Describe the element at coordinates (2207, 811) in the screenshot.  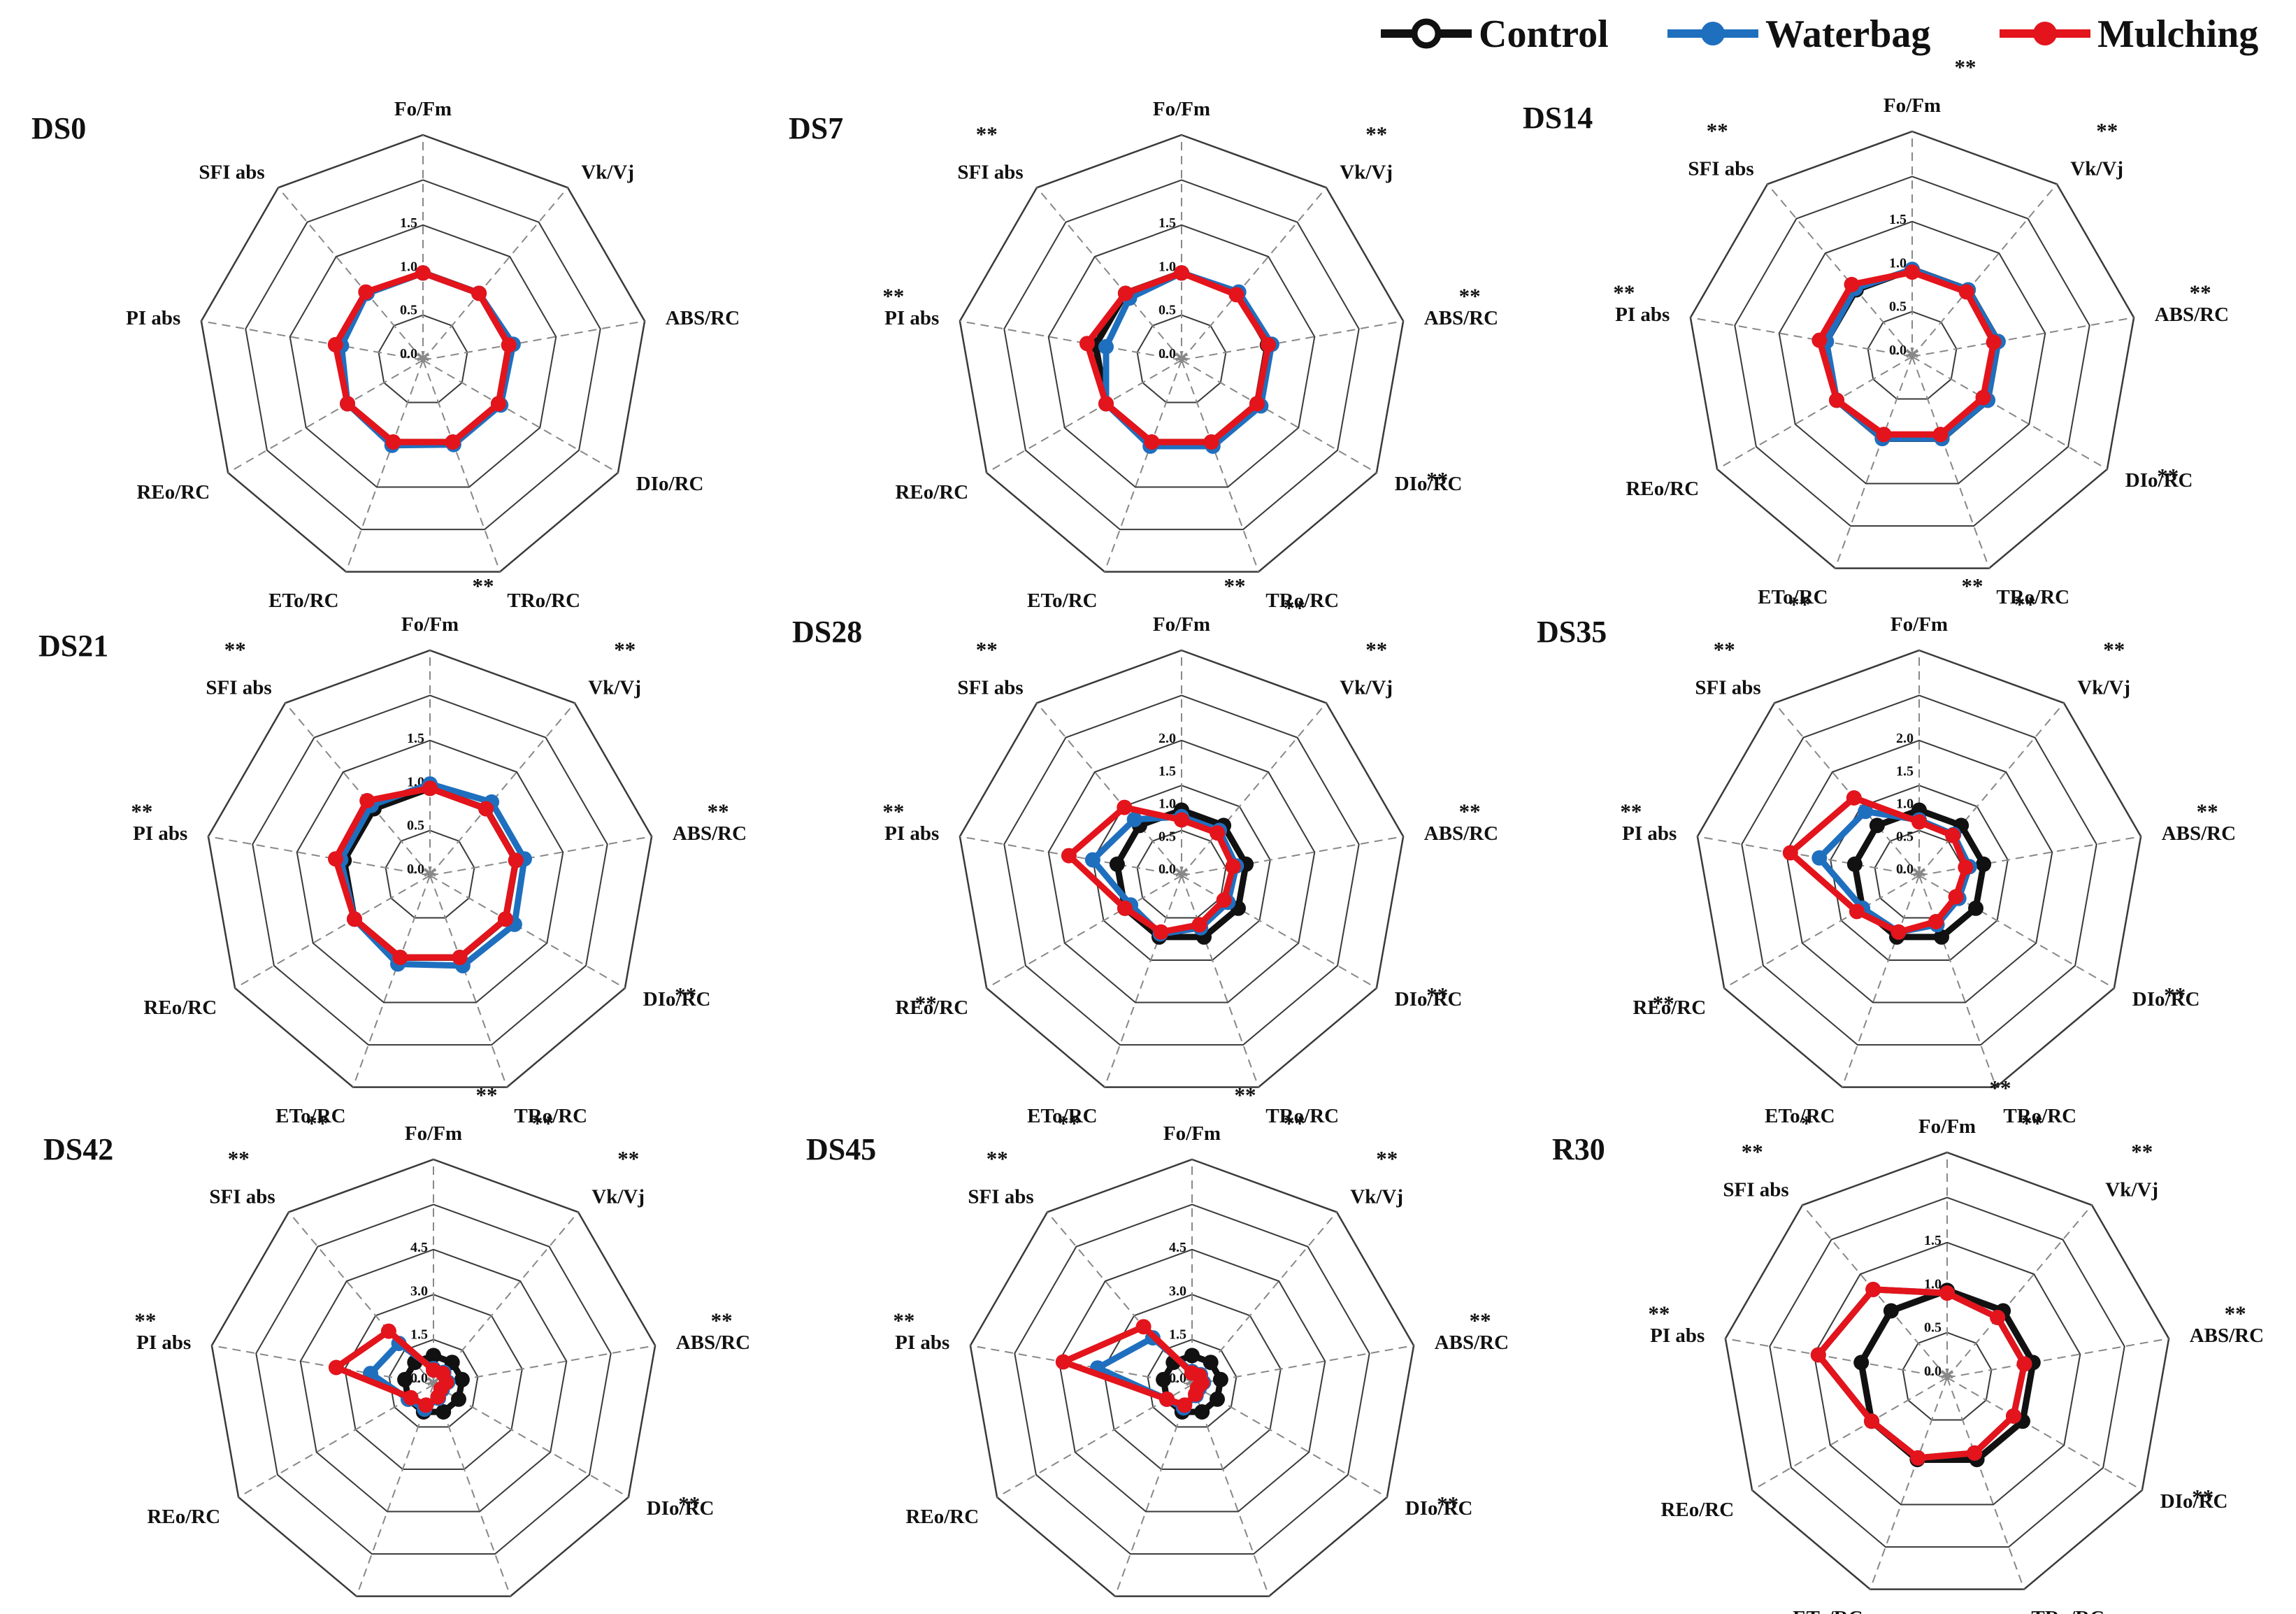
I see `significance-ds35-abs-rc: **` at that location.